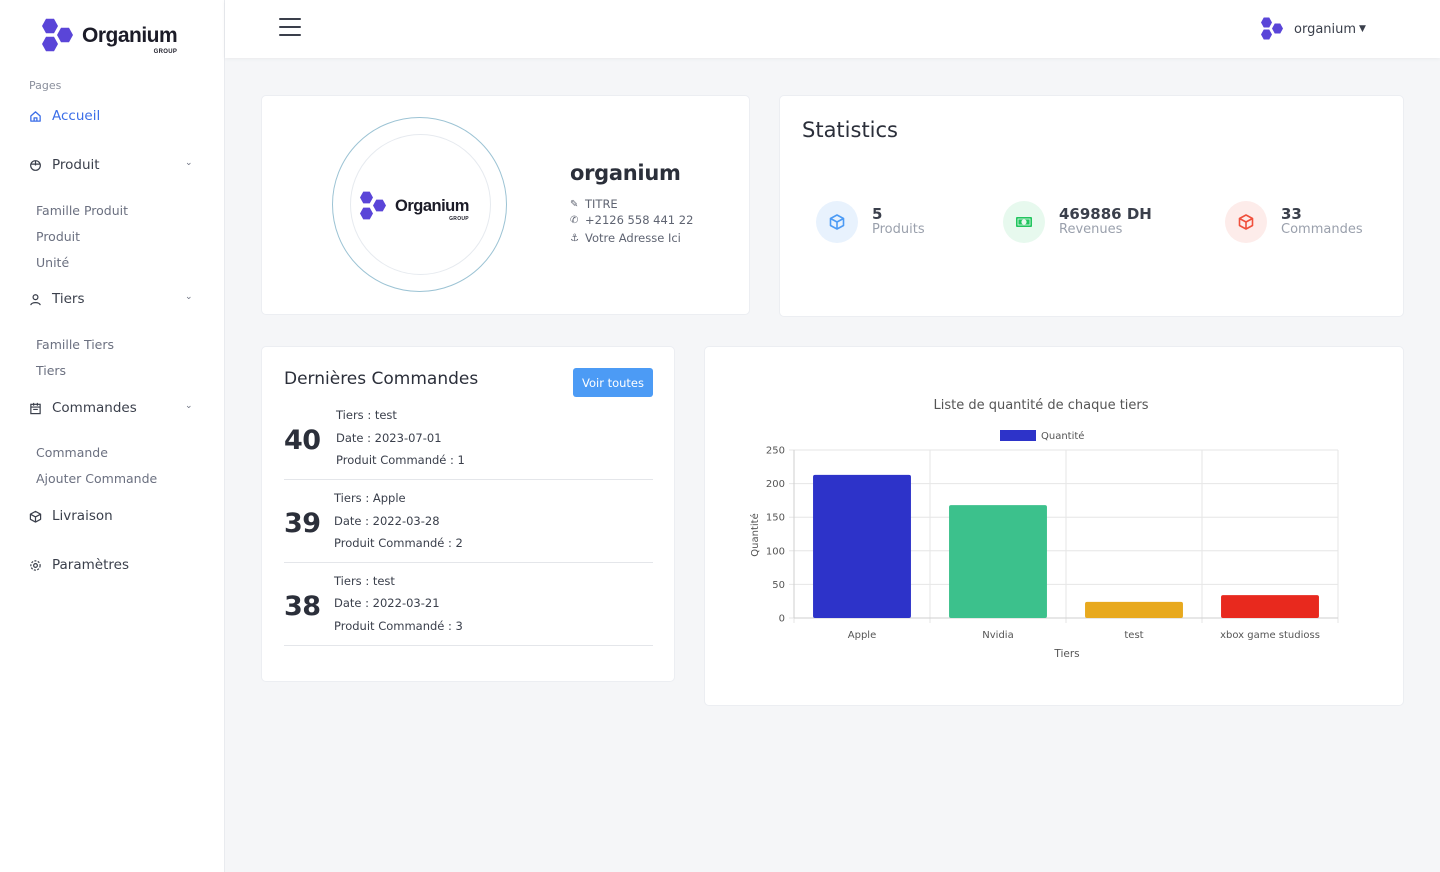  I want to click on box-outline-icon, so click(35, 165).